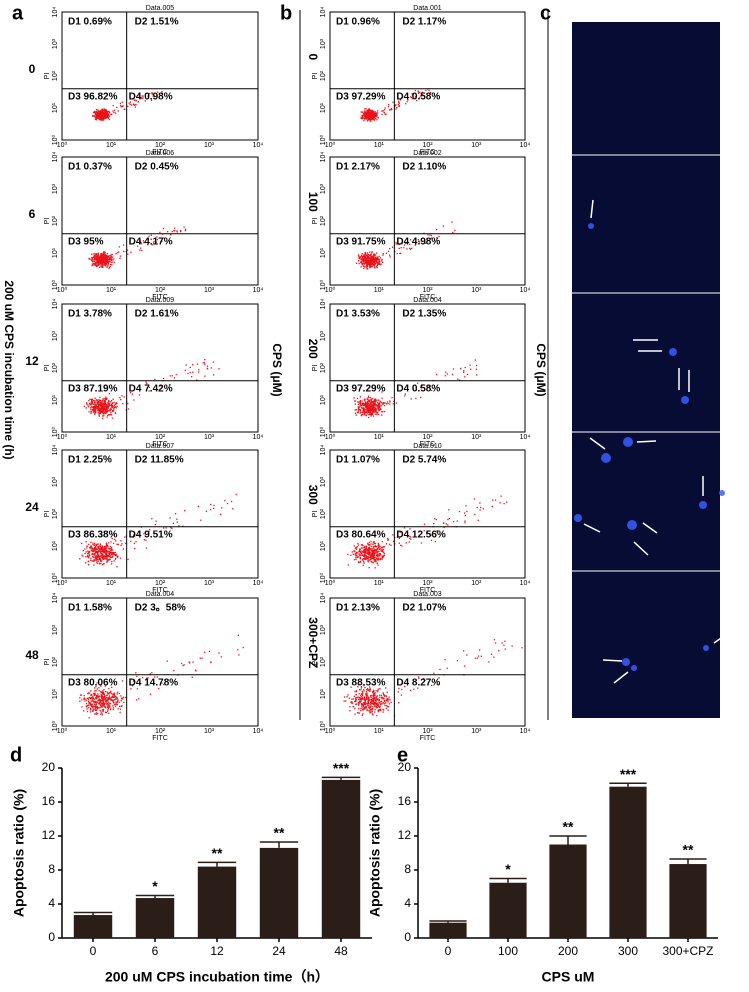 The height and width of the screenshot is (992, 749). What do you see at coordinates (16, 755) in the screenshot?
I see `panel-label: d` at bounding box center [16, 755].